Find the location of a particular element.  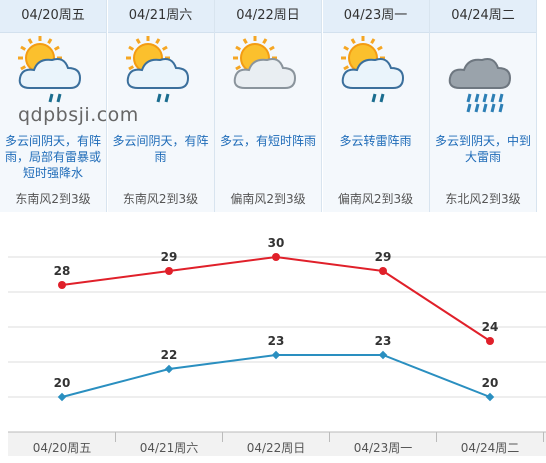

data-label: 28 is located at coordinates (62, 271).